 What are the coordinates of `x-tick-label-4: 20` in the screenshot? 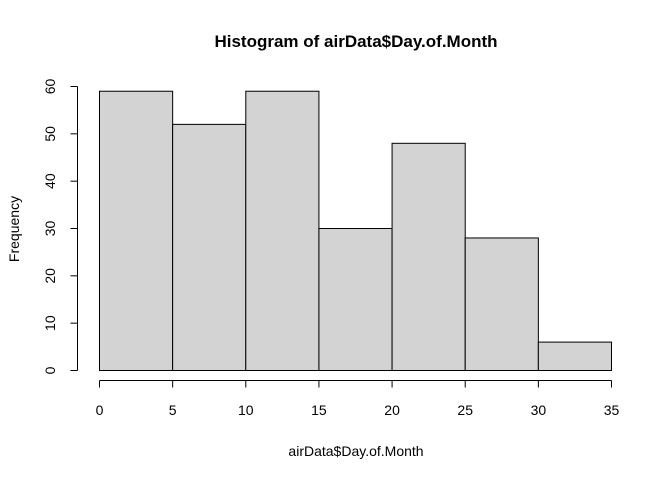 It's located at (392, 410).